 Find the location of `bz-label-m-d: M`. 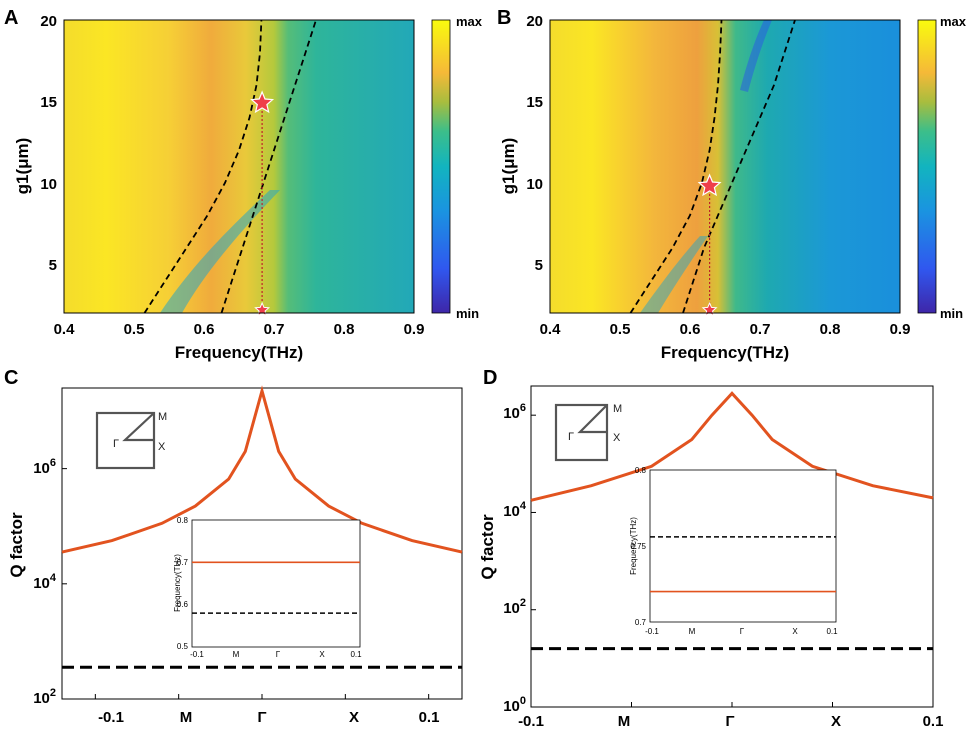

bz-label-m-d: M is located at coordinates (617, 409).